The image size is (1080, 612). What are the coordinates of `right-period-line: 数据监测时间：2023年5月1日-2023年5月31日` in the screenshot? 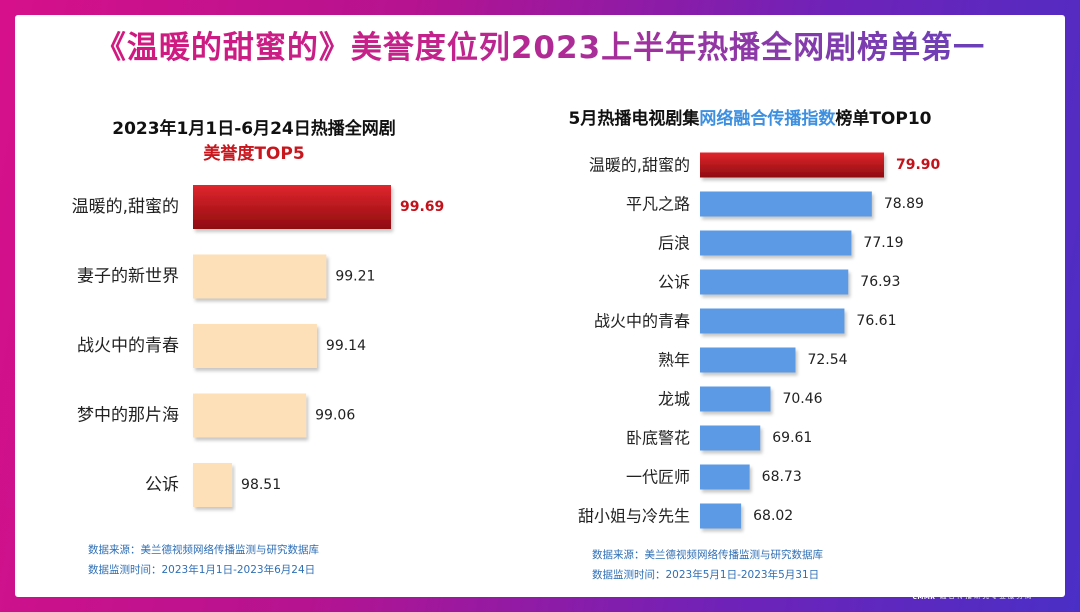 It's located at (706, 575).